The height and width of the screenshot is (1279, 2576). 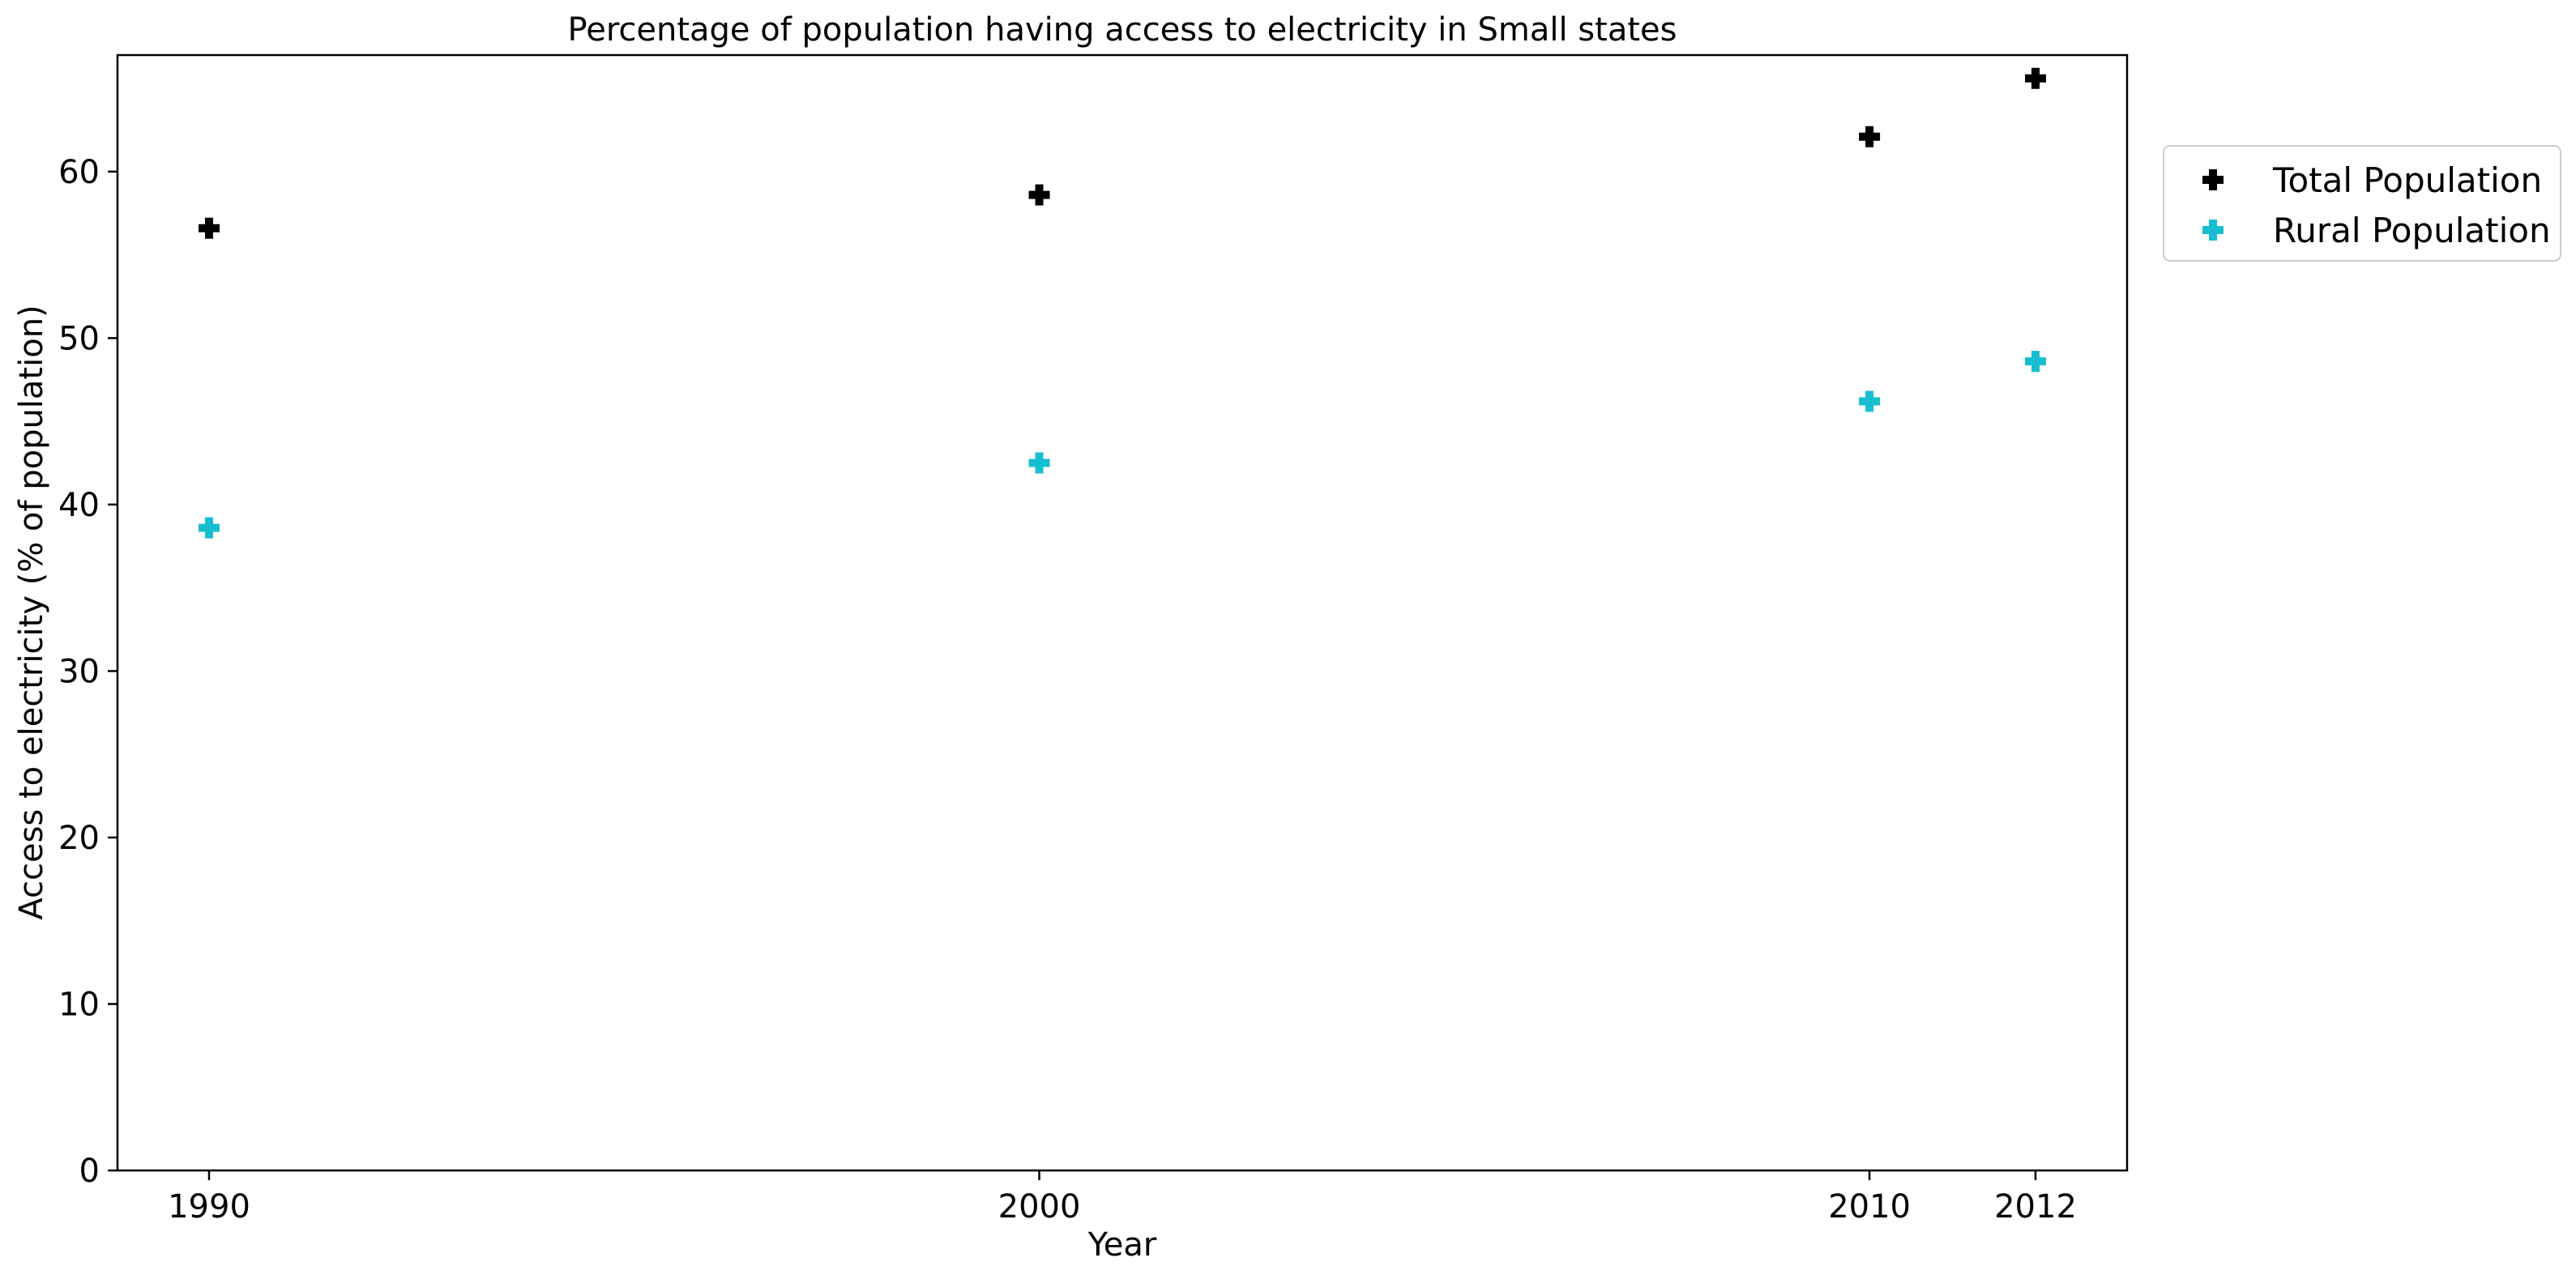 What do you see at coordinates (79, 671) in the screenshot?
I see `y-tick-label: 30` at bounding box center [79, 671].